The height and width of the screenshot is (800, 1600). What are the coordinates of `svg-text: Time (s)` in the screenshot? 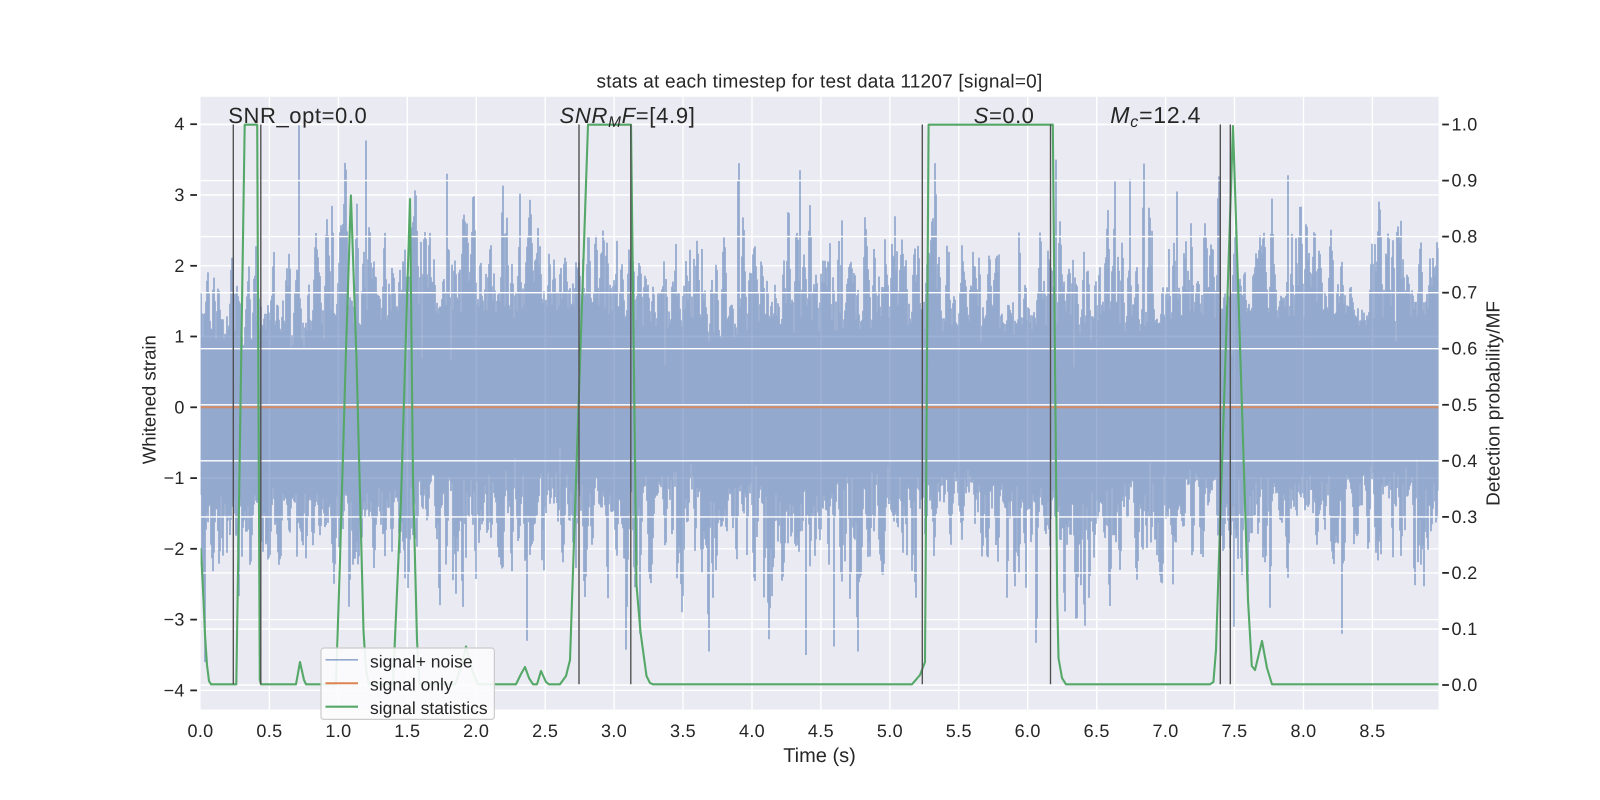 It's located at (819, 756).